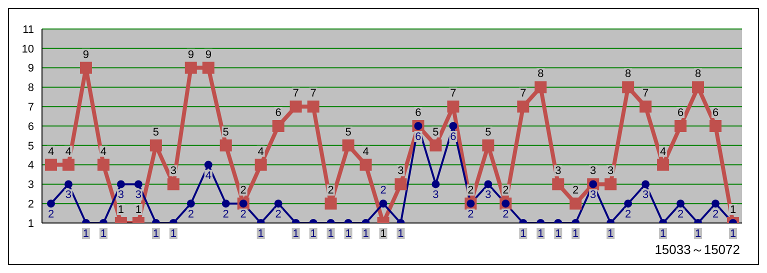  I want to click on text: 15033～15072, so click(697, 250).